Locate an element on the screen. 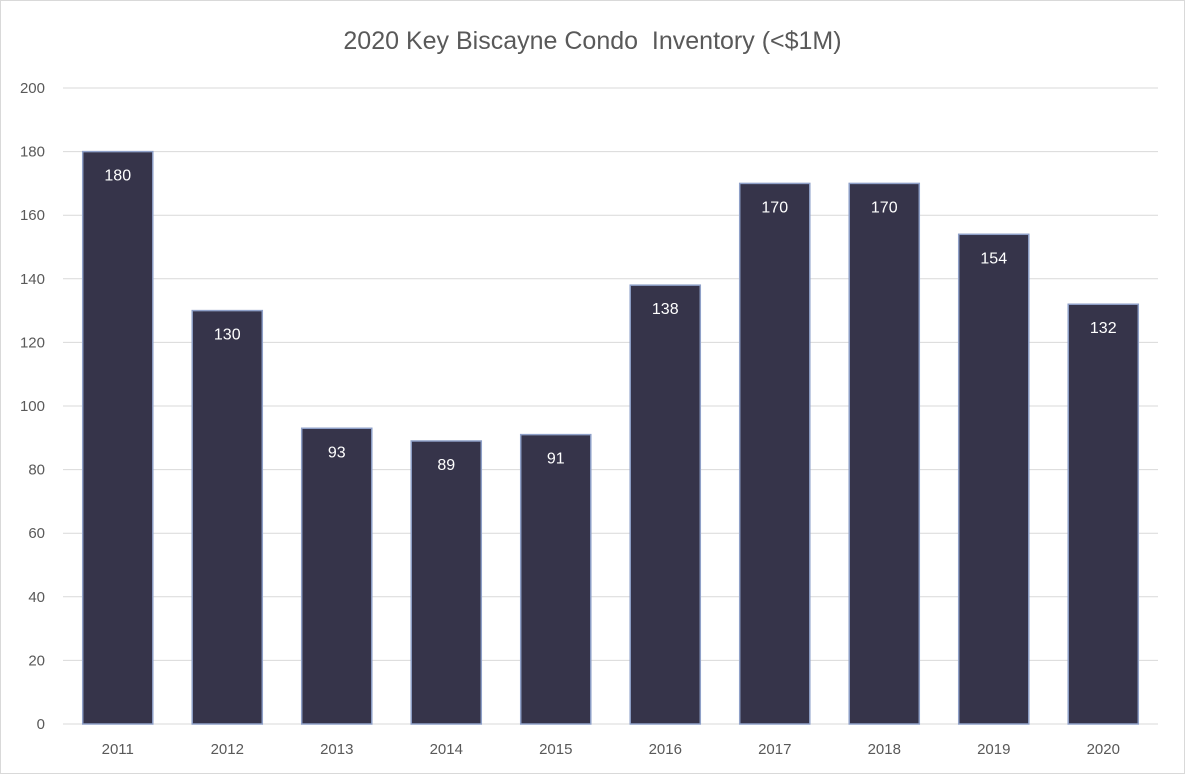  bar-2015 is located at coordinates (555, 579).